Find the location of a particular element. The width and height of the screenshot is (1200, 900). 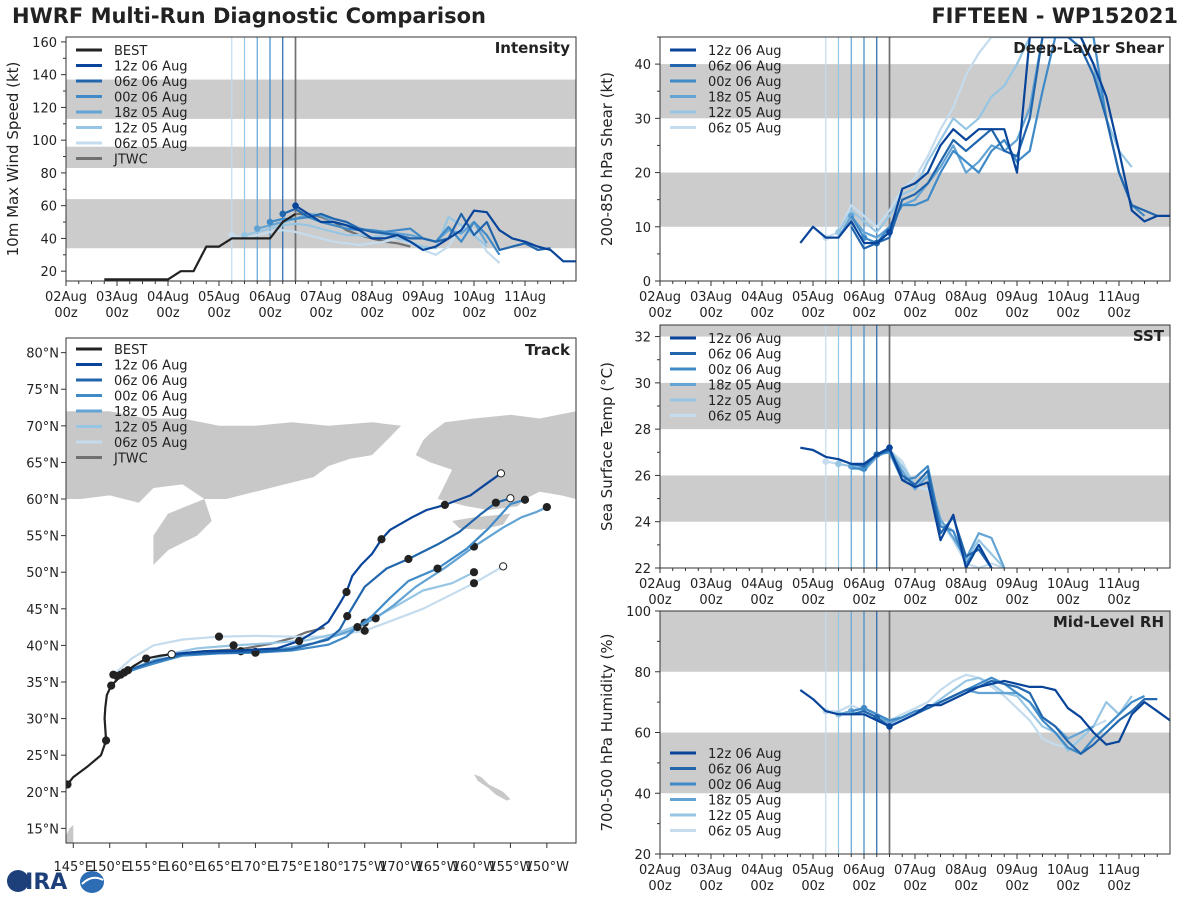

series-line-06z-06-aug is located at coordinates (1004, 143).